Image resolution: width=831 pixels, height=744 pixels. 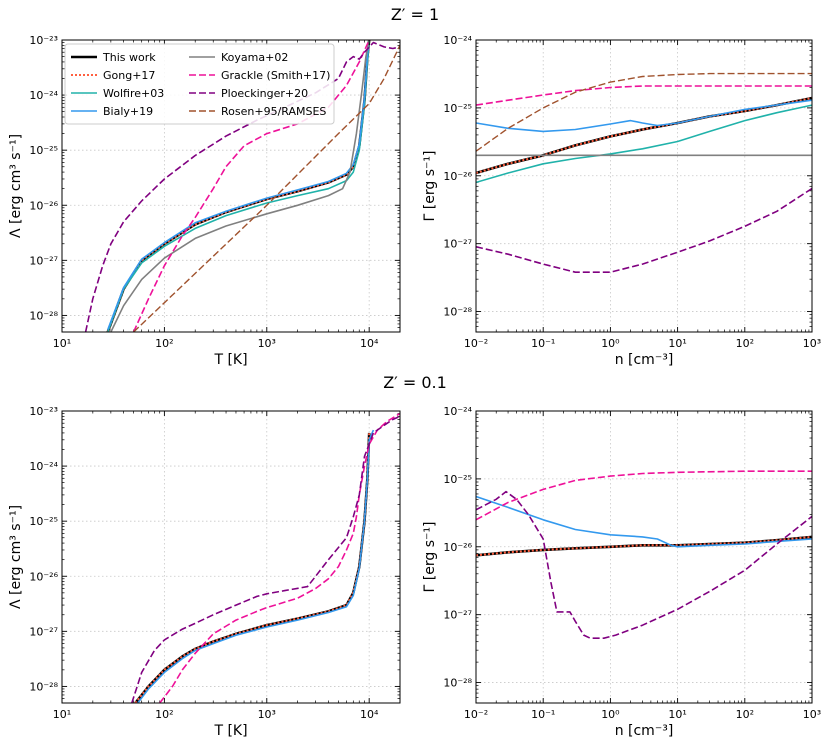 What do you see at coordinates (254, 57) in the screenshot?
I see `legend-label-koyama-02: Koyama+02` at bounding box center [254, 57].